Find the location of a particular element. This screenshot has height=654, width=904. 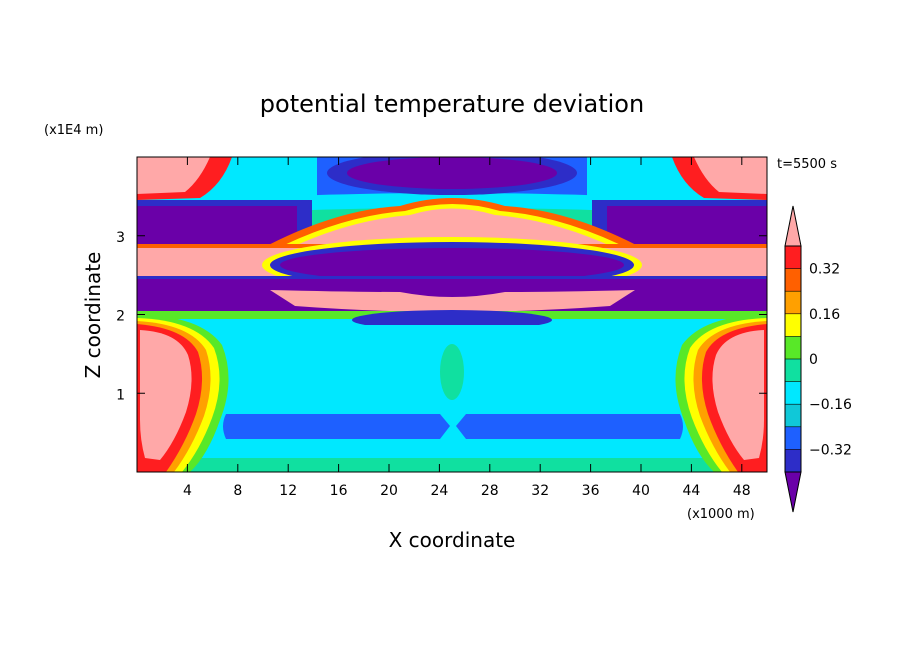

layer-purple-z3.3-right is located at coordinates (687, 225).